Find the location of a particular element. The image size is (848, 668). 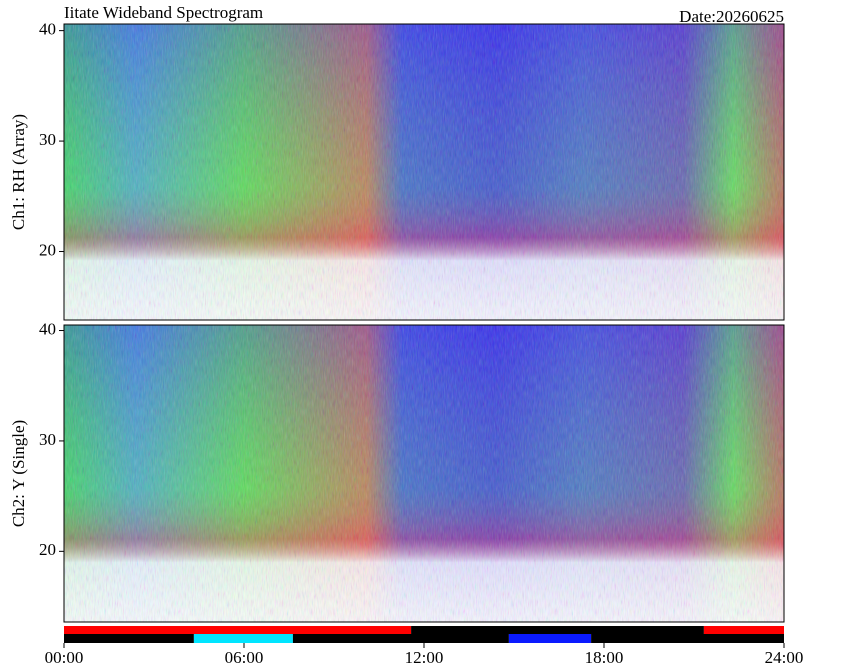

x-tick-label: 06:00 is located at coordinates (244, 657).